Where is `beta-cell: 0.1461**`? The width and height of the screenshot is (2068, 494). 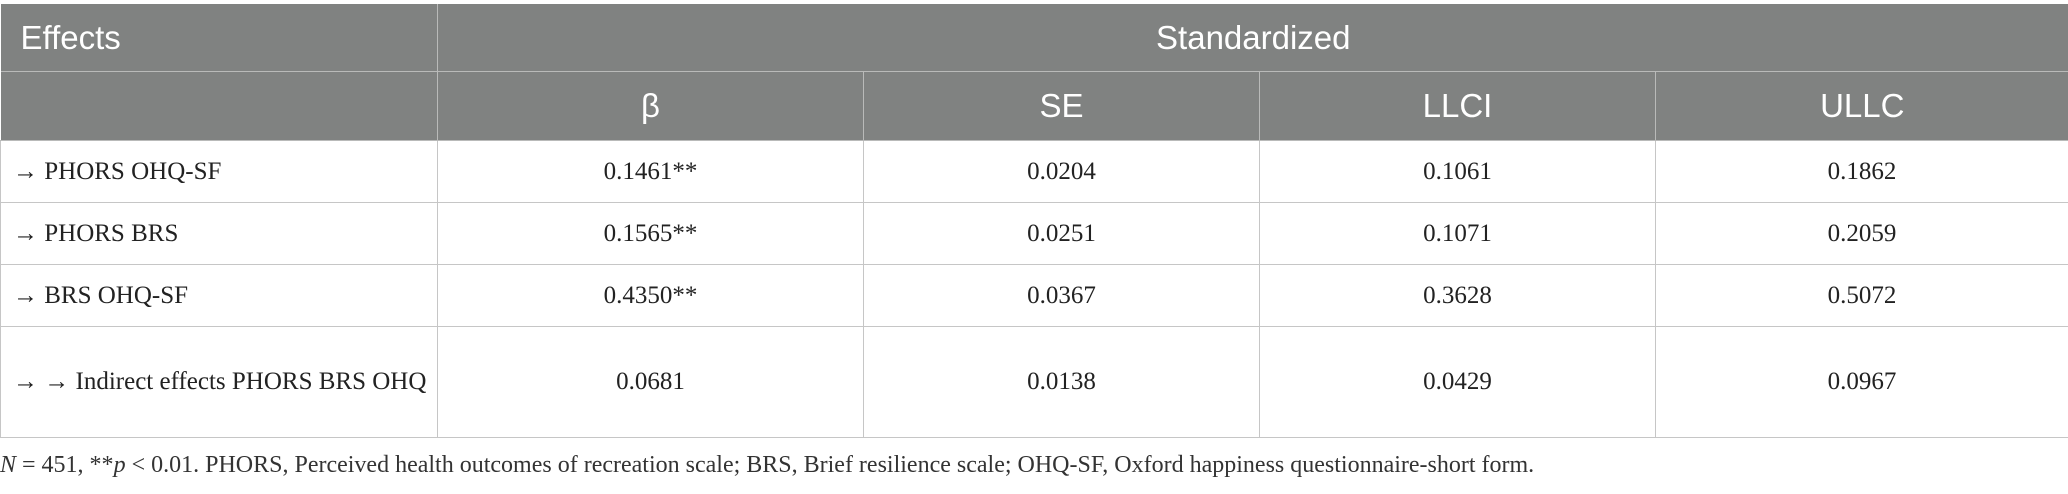
beta-cell: 0.1461** is located at coordinates (650, 171).